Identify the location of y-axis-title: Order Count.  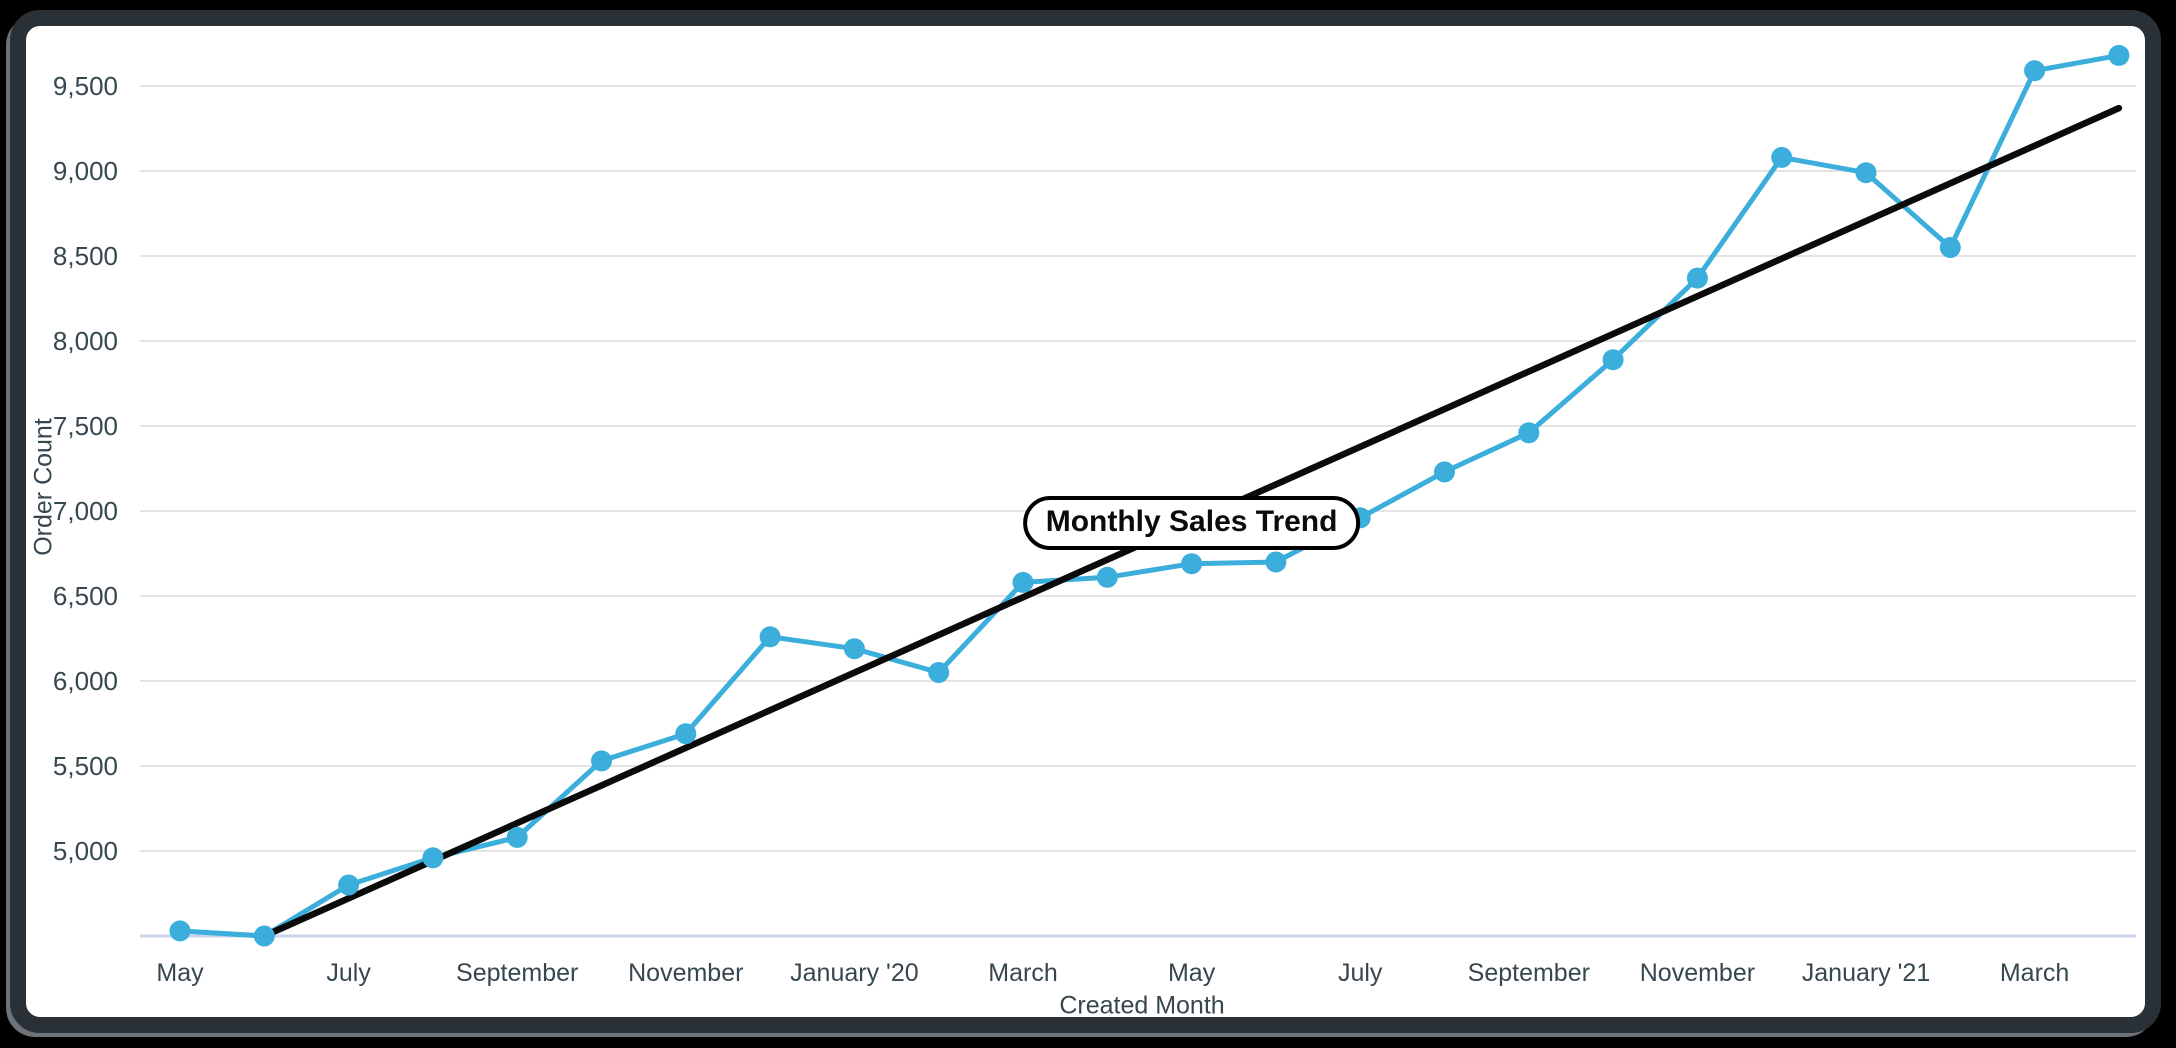
(43, 487).